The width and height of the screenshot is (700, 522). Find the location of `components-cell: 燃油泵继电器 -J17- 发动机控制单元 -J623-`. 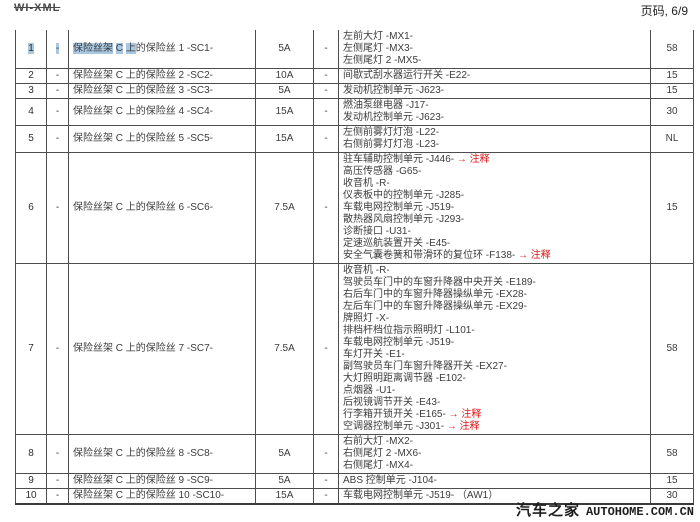

components-cell: 燃油泵继电器 -J17- 发动机控制单元 -J623- is located at coordinates (494, 112).